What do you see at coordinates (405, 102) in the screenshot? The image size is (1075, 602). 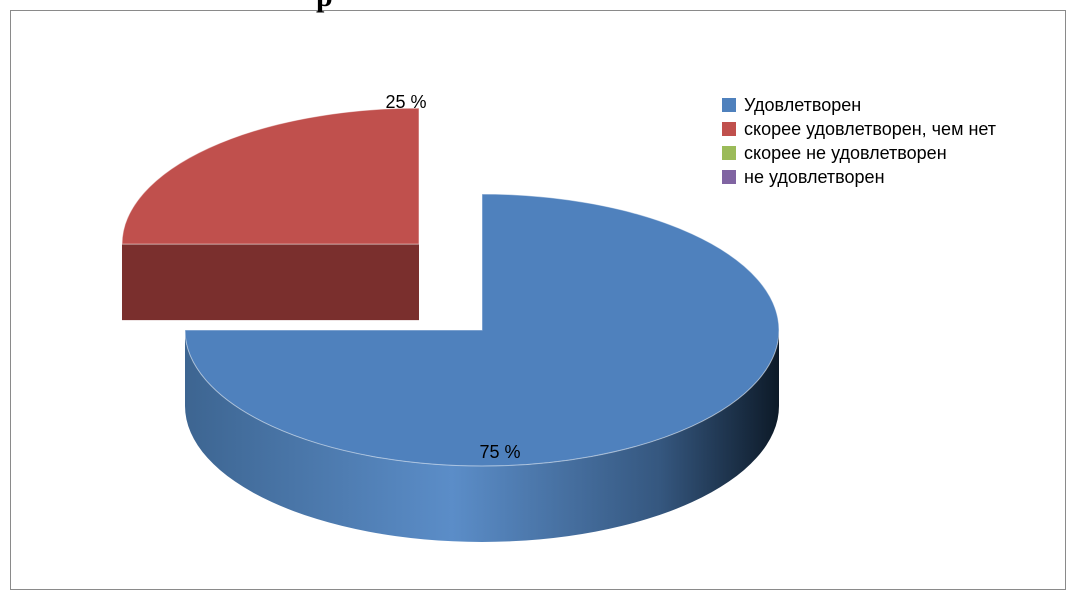 I see `data-label-rather-satisfied: 25 %` at bounding box center [405, 102].